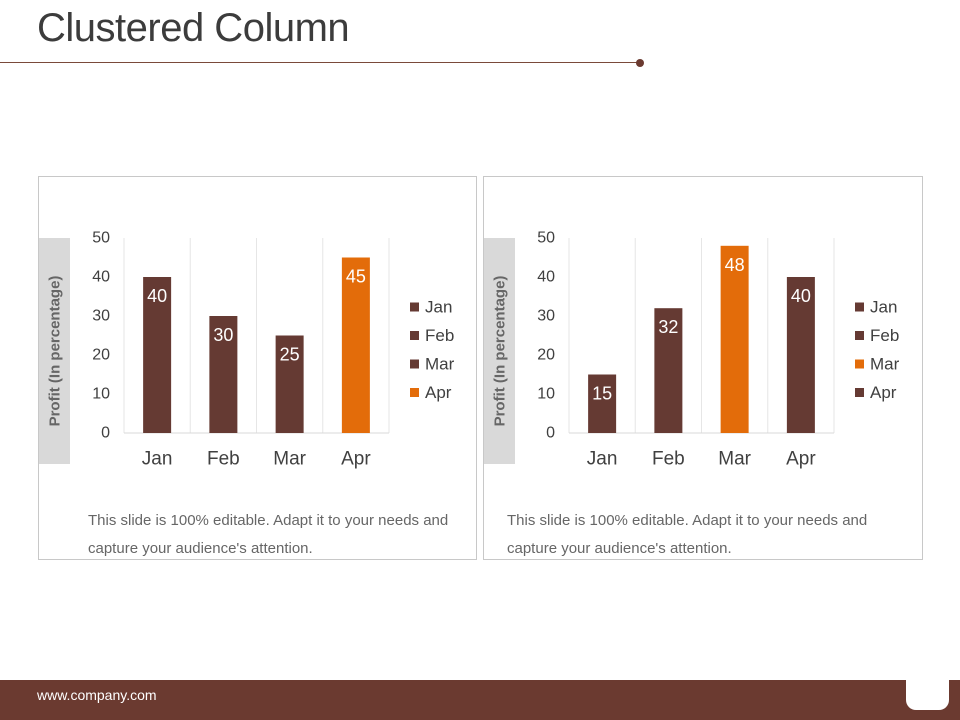 The image size is (960, 720). I want to click on title-underline, so click(319, 62).